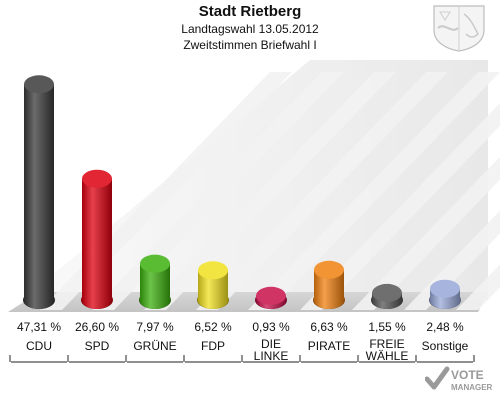 The height and width of the screenshot is (400, 500). I want to click on category-label-sonstige: Sonstige, so click(445, 346).